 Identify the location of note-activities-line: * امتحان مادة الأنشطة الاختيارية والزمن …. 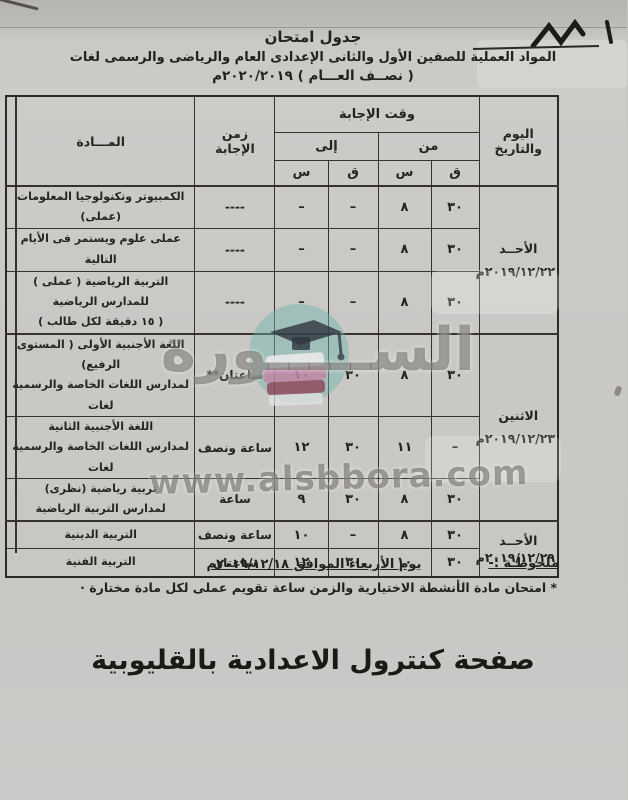
(319, 587).